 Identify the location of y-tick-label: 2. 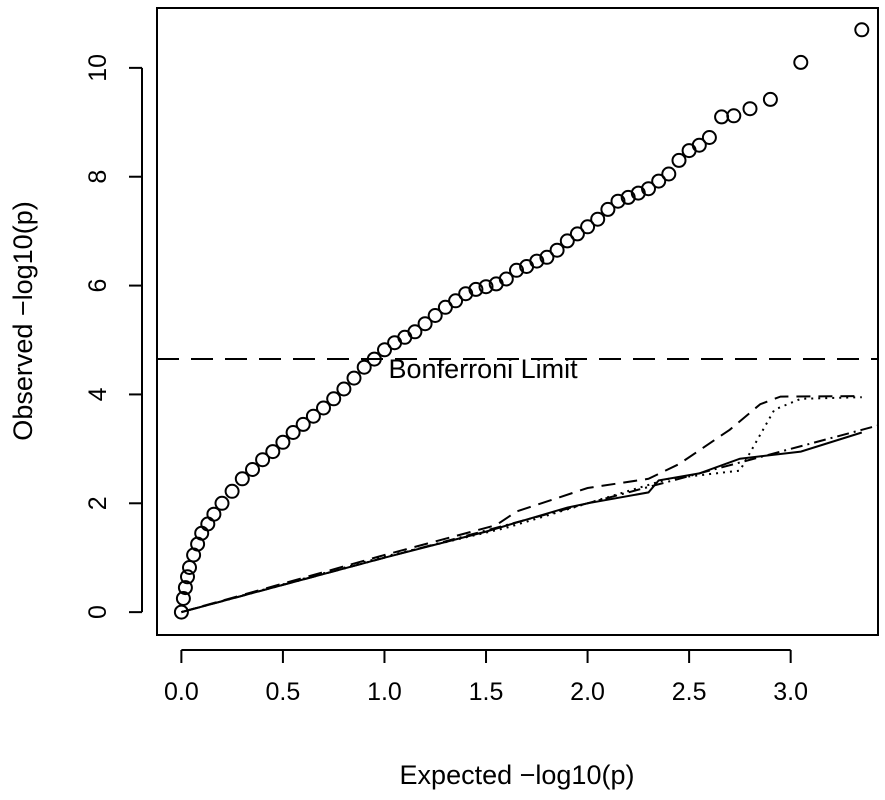
(98, 503).